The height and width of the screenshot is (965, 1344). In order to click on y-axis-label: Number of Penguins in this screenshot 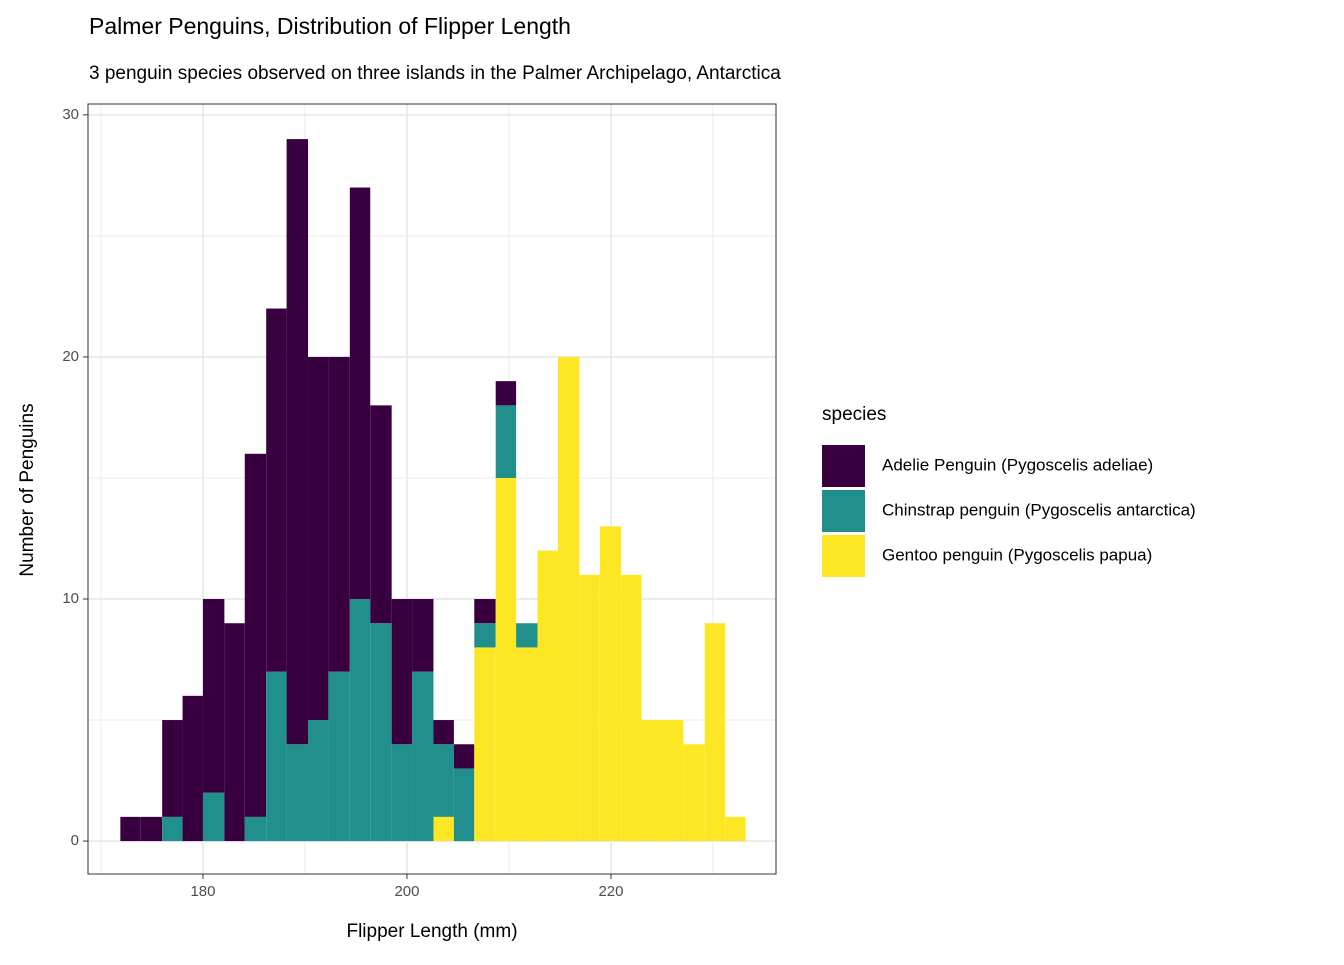, I will do `click(27, 489)`.